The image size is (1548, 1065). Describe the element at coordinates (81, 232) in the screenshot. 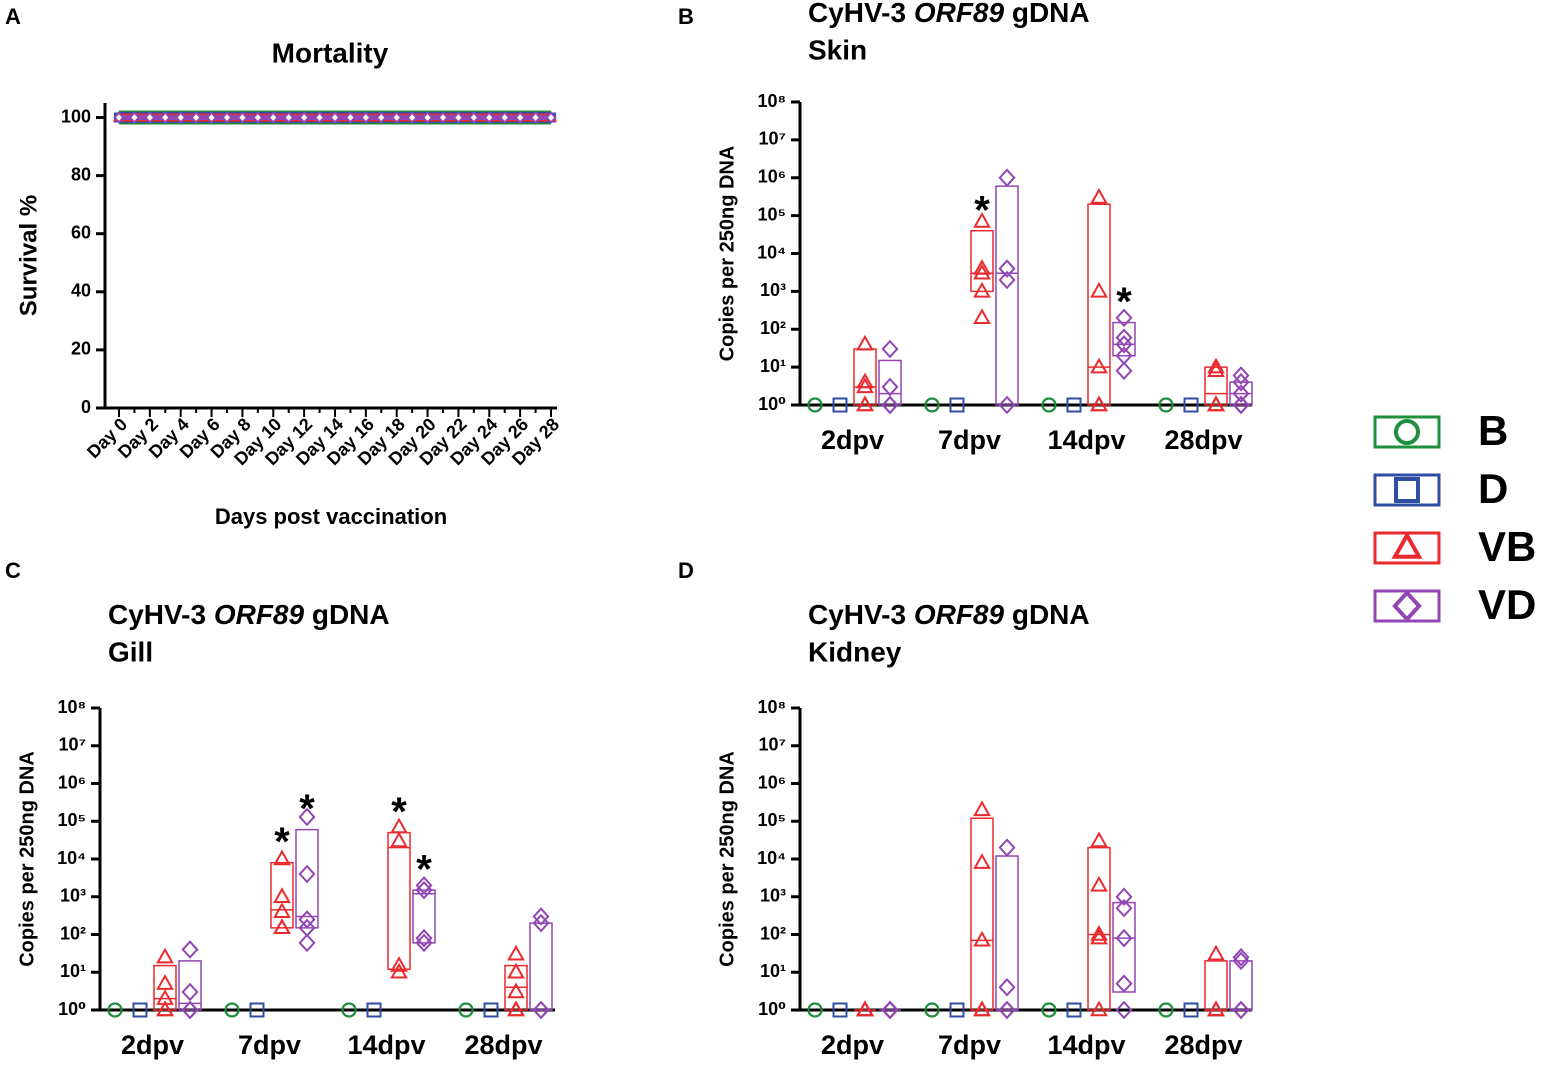

I see `y-tick-label: 60` at that location.